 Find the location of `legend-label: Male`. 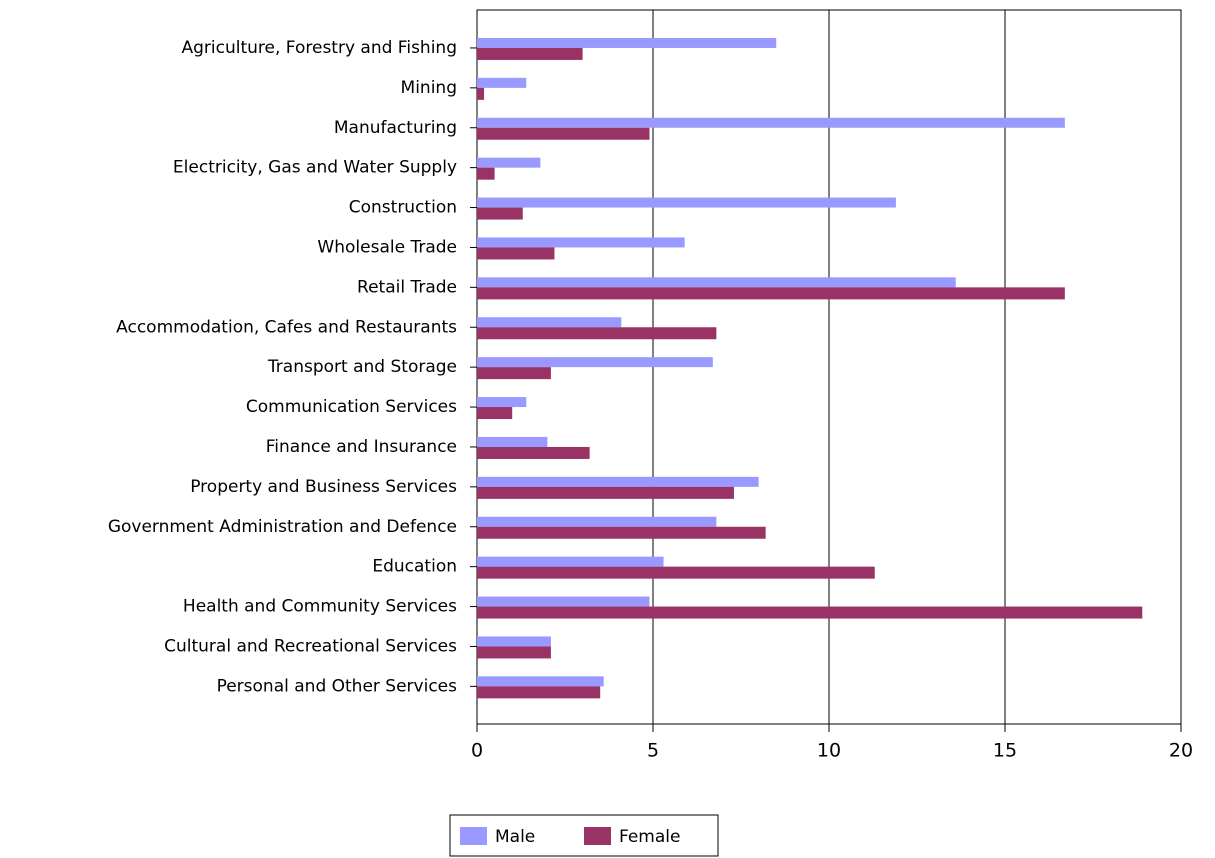

legend-label: Male is located at coordinates (515, 837).